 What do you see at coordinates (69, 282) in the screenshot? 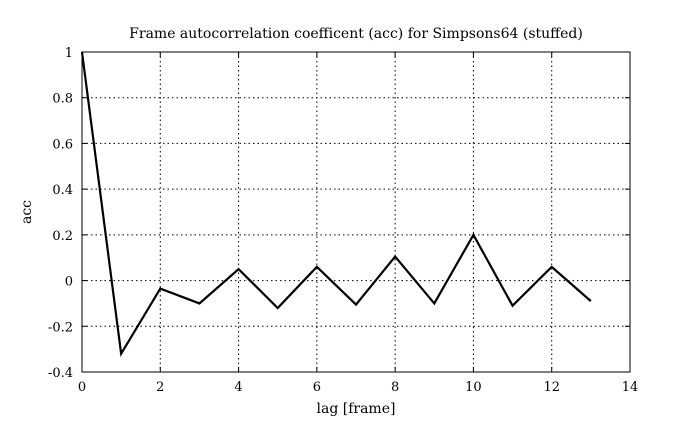
I see `y-tick-label: 0` at bounding box center [69, 282].